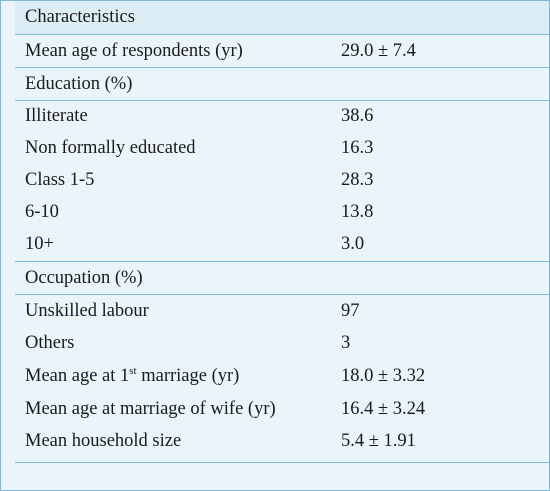 The height and width of the screenshot is (491, 550). Describe the element at coordinates (39, 243) in the screenshot. I see `row-label: 10+` at that location.